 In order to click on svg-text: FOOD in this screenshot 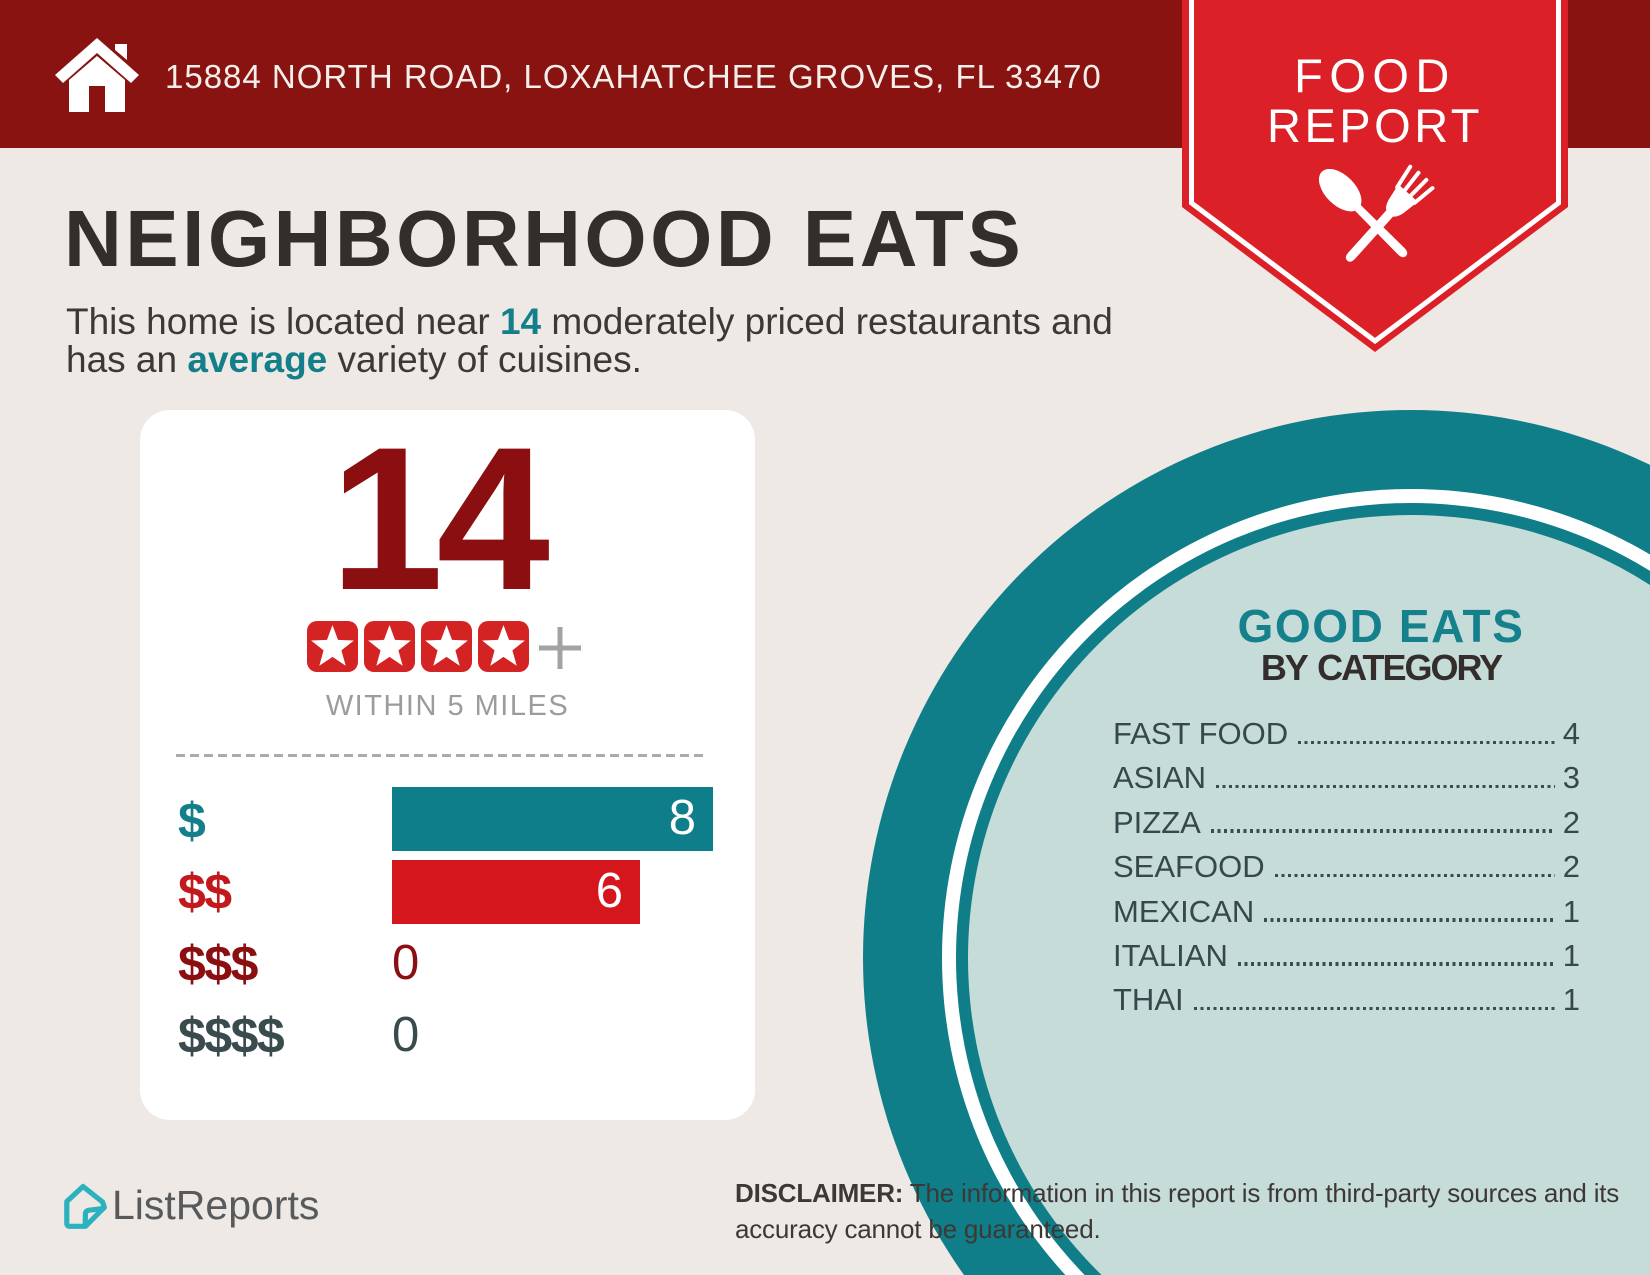, I will do `click(1375, 75)`.